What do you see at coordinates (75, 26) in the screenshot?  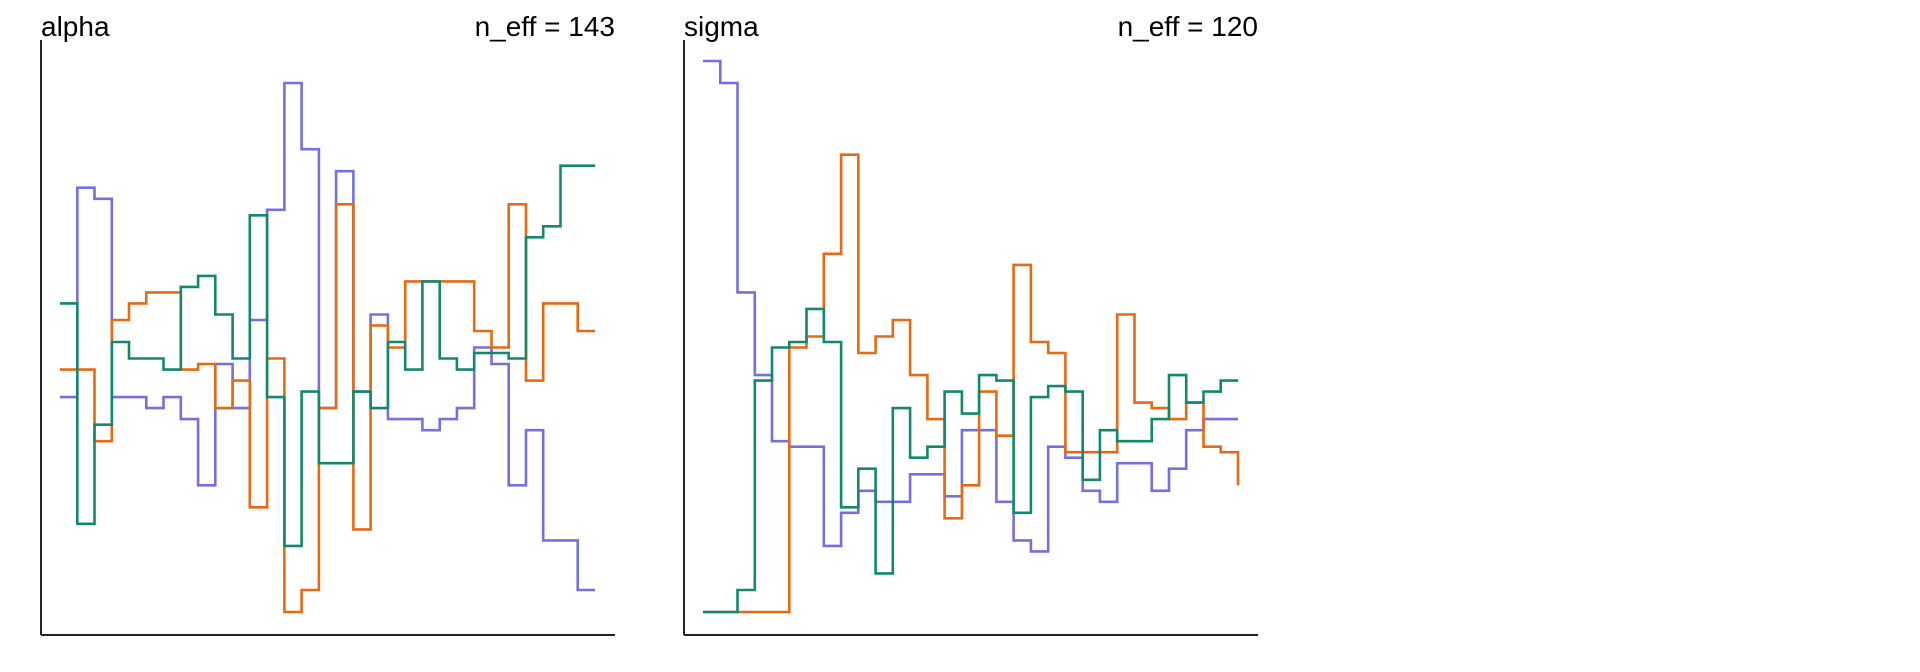 I see `alpha-panel-title: alpha` at bounding box center [75, 26].